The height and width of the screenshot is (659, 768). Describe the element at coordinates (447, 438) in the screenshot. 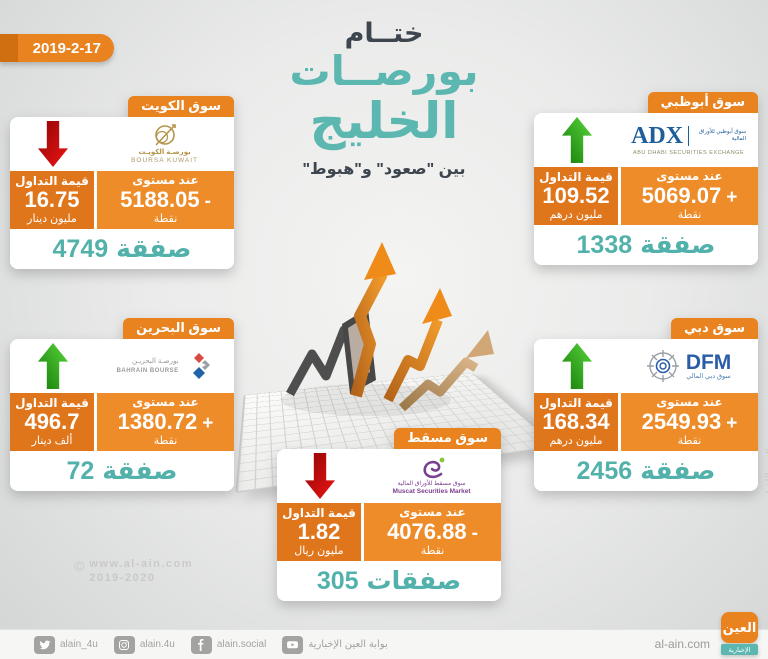

I see `market-name-tab: سوق مسقط` at that location.